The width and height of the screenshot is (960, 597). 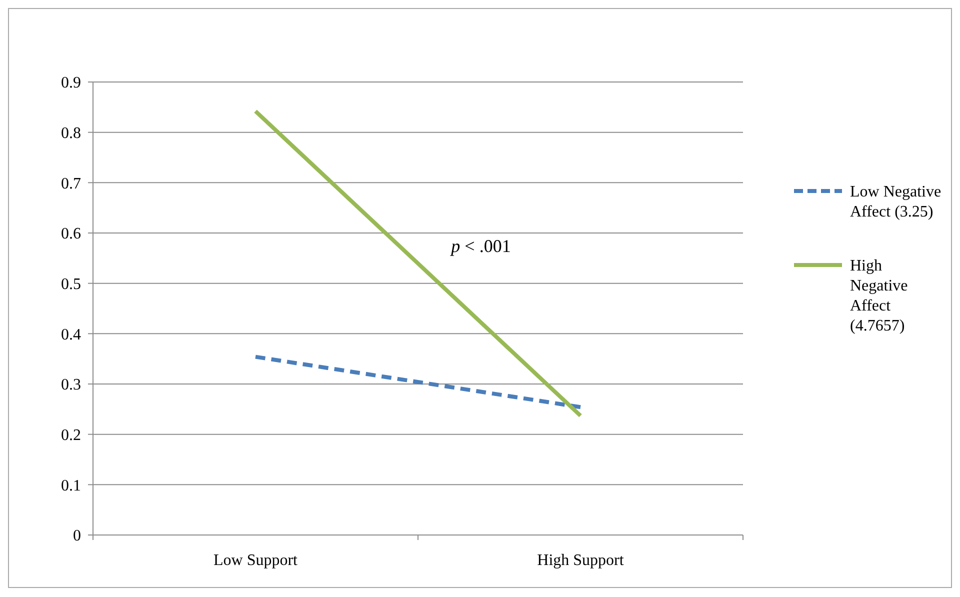 I want to click on y-tick-label: 0.4, so click(x=71, y=335).